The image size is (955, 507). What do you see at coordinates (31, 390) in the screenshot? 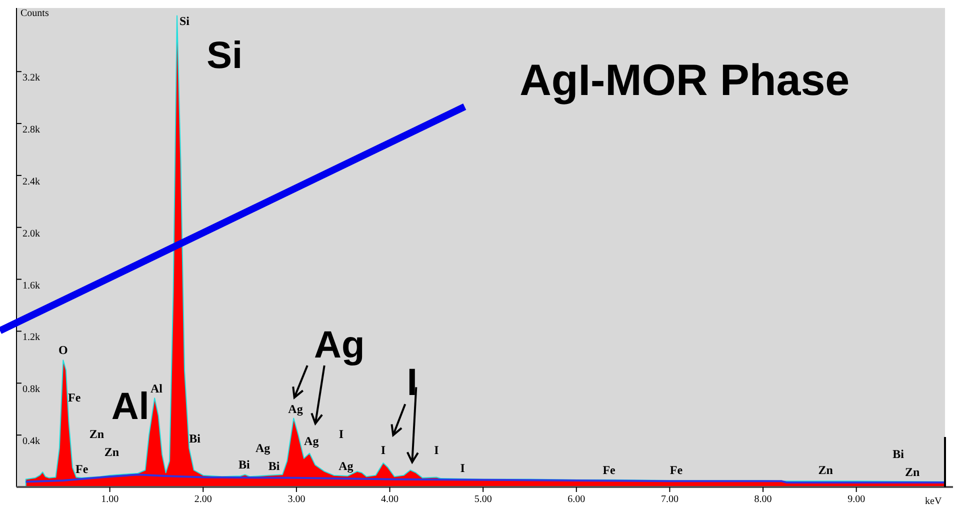
I see `y-tick-label: 0.8k` at bounding box center [31, 390].